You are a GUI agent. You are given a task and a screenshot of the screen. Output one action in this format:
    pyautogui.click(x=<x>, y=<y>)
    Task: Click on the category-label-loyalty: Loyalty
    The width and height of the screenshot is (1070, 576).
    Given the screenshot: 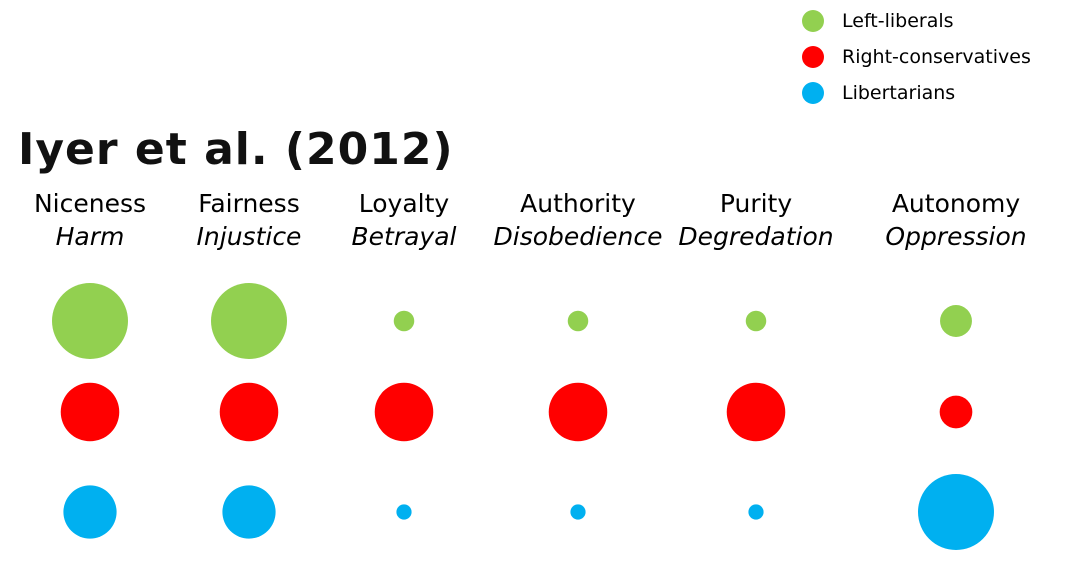 What is the action you would take?
    pyautogui.click(x=404, y=203)
    